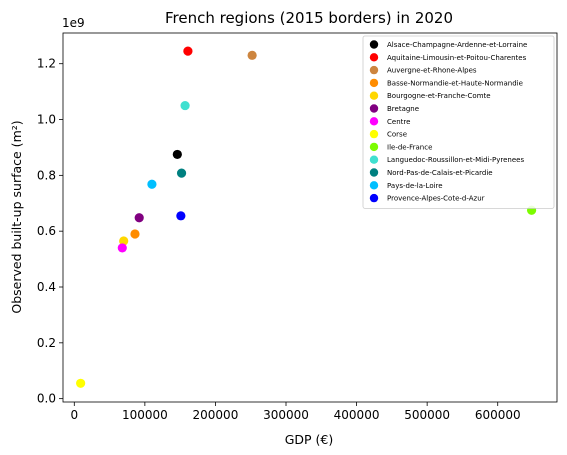  I want to click on data-point-pays-de-la-loire, so click(152, 184).